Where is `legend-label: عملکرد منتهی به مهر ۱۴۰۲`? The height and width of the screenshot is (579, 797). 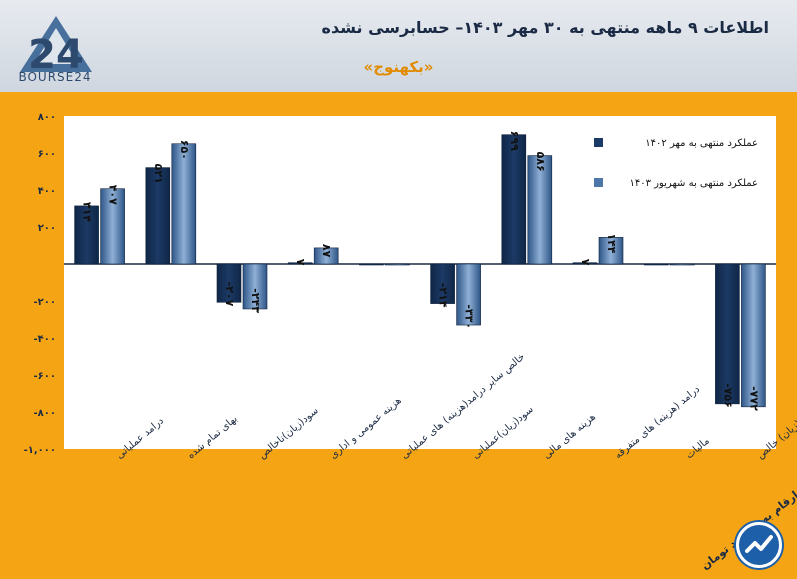 legend-label: عملکرد منتهی به مهر ۱۴۰۲ is located at coordinates (701, 143).